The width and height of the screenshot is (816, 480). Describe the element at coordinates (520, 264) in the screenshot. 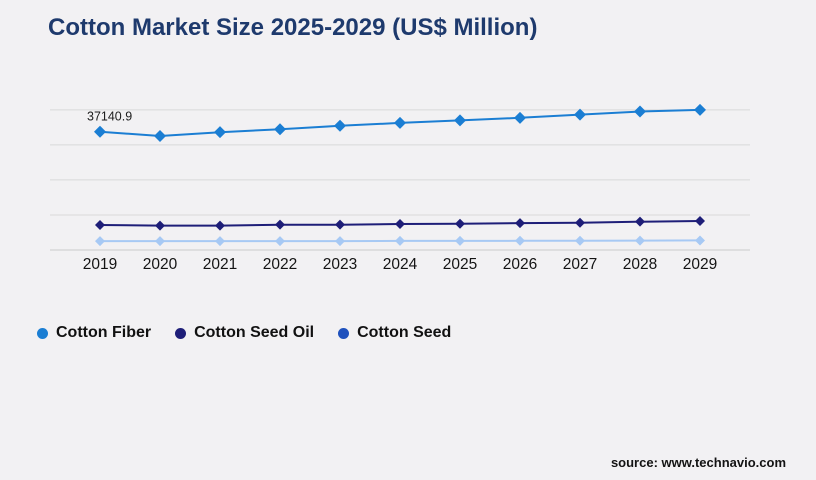

I see `x-axis-tick-label: 2026` at that location.